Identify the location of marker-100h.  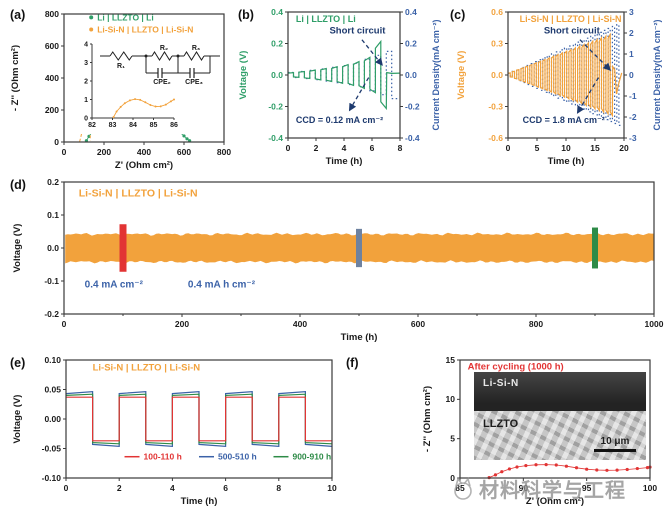
(123, 248).